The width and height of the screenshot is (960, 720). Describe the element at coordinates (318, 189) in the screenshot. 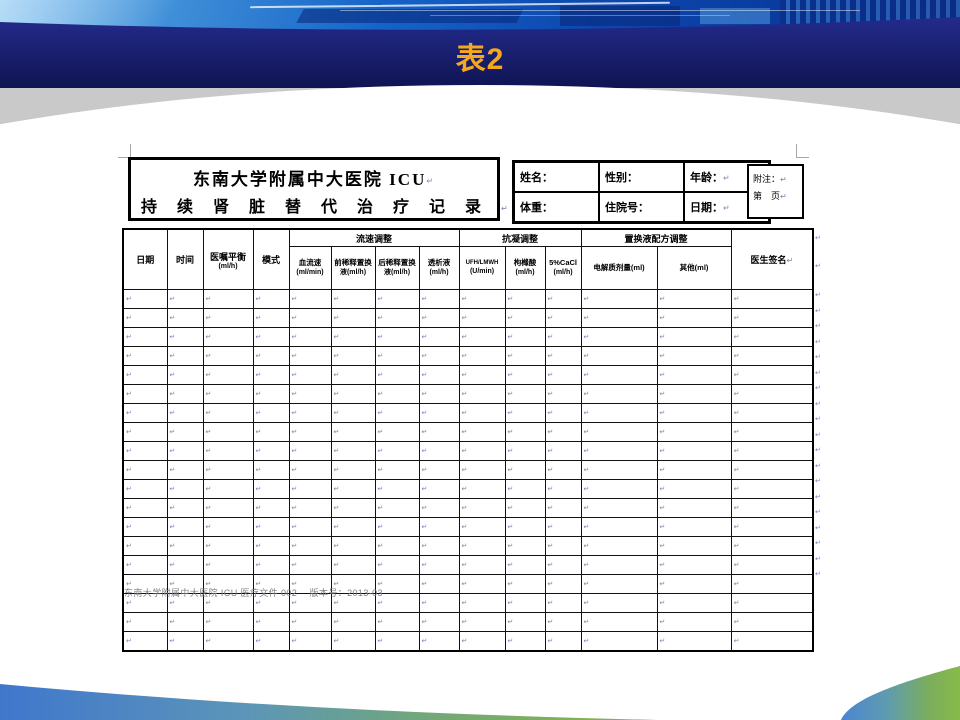

I see `form-title-box: 东南大学附属中大医院 ICU↵ 持续肾脏替代治疗记录↵` at that location.